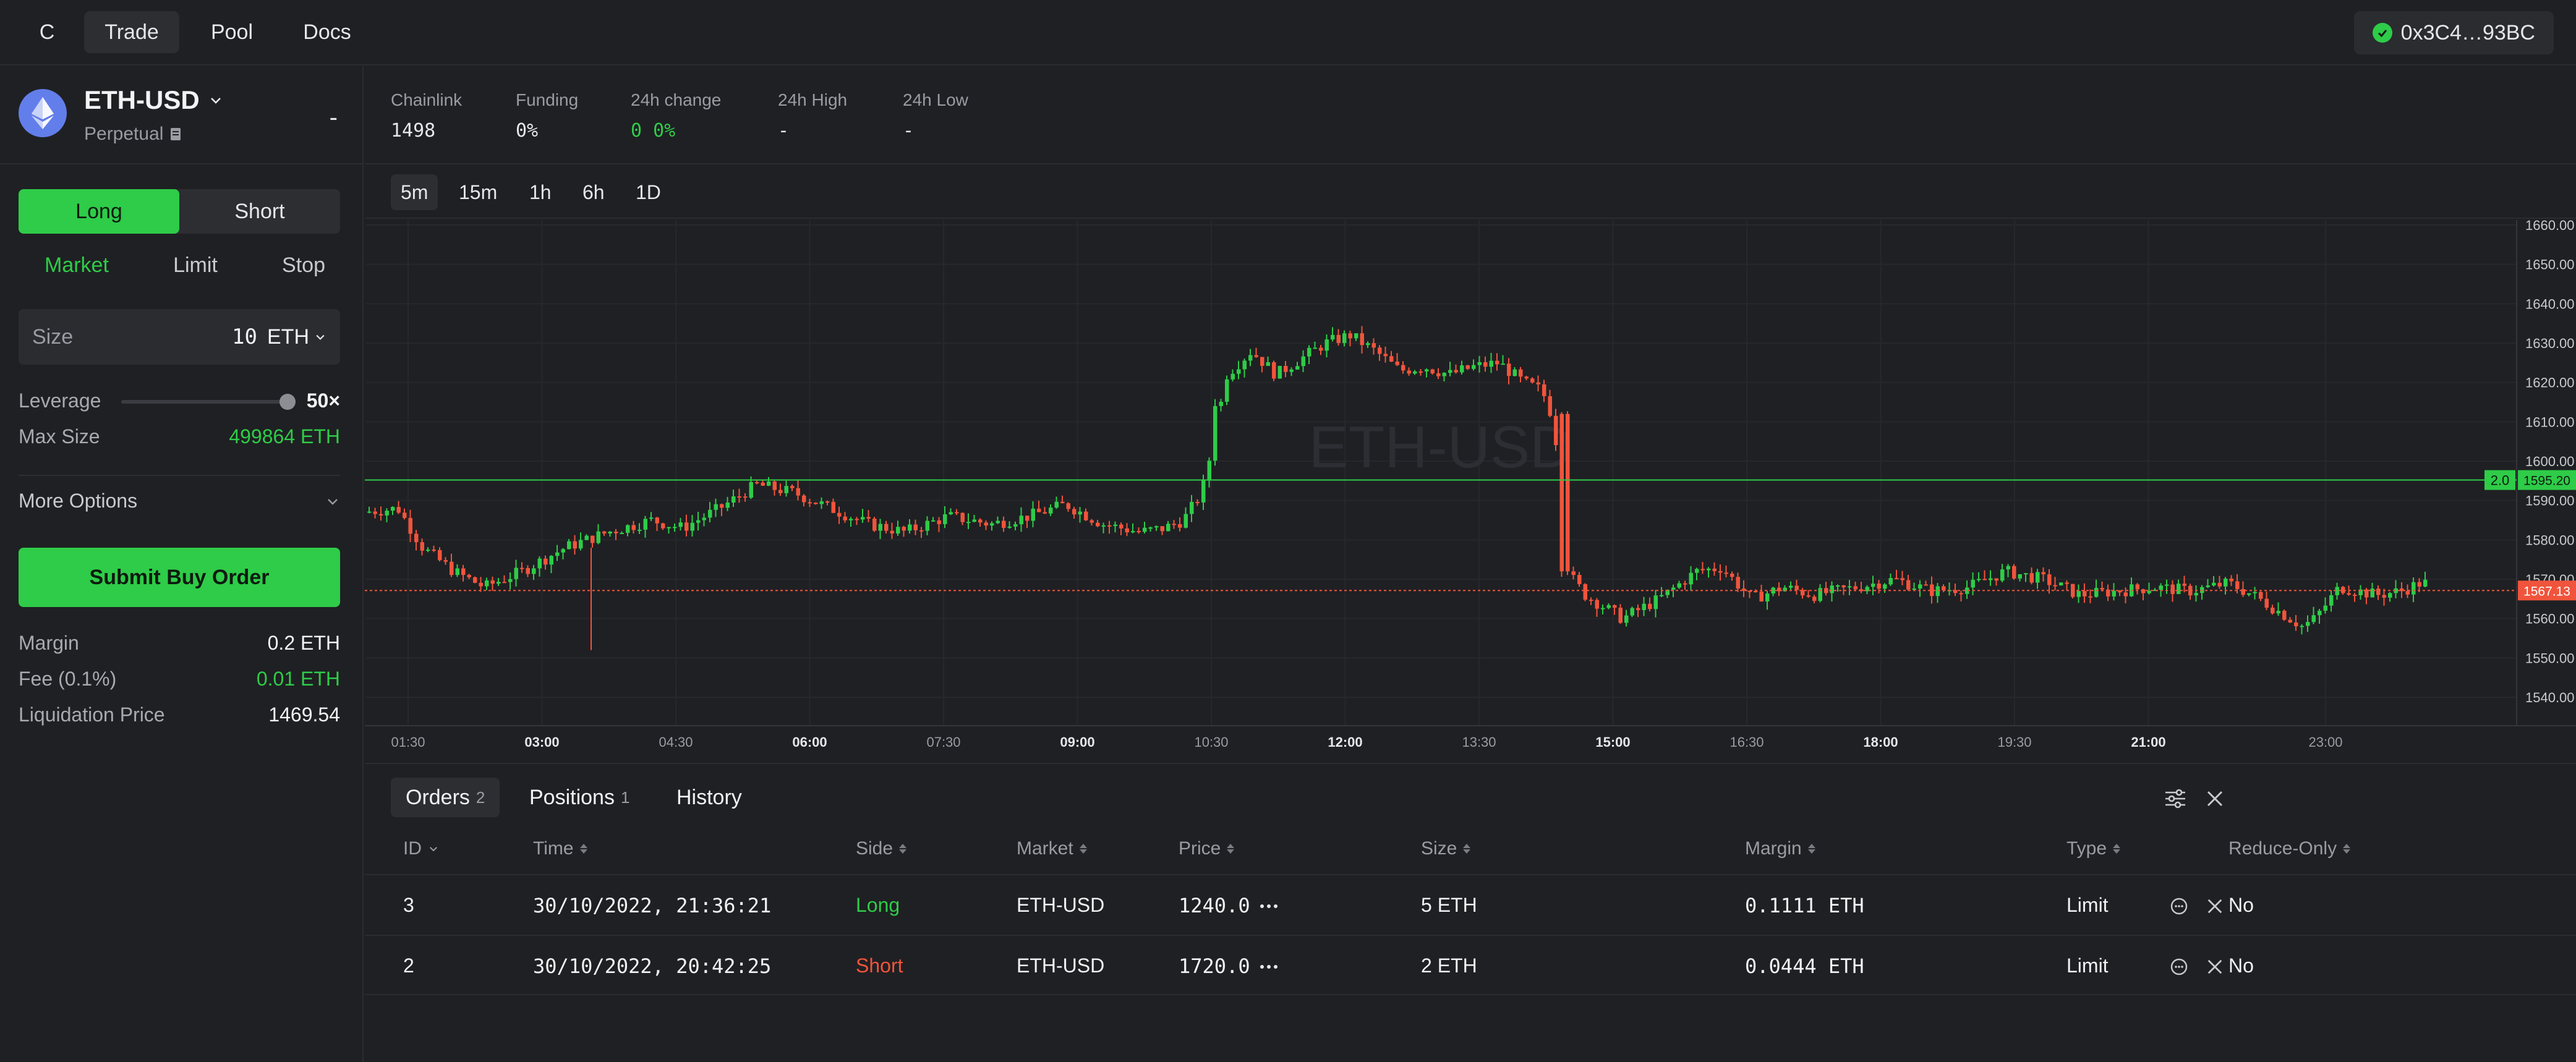 The height and width of the screenshot is (1062, 2576). What do you see at coordinates (709, 797) in the screenshot?
I see `tab-history: History` at bounding box center [709, 797].